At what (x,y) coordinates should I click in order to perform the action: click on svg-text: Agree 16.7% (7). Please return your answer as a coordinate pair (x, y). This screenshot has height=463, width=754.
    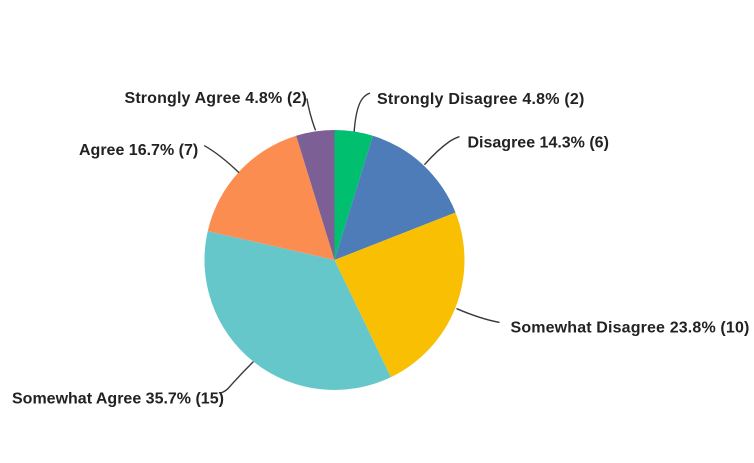
    Looking at the image, I should click on (138, 150).